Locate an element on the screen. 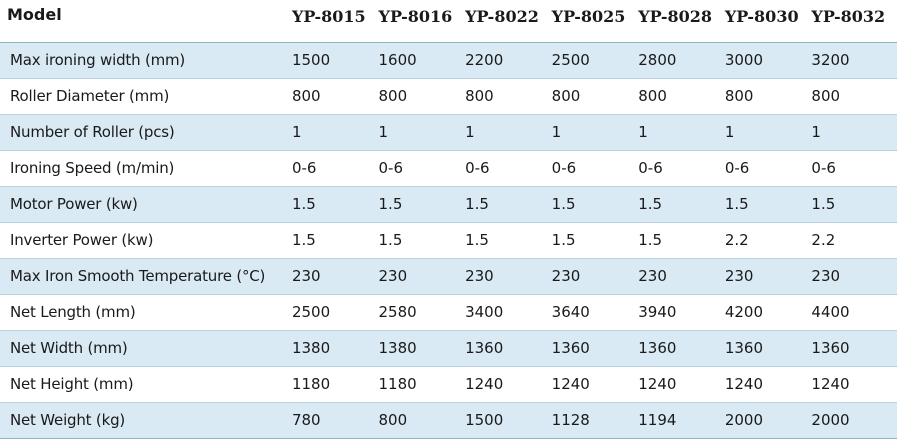  row-label: Net Length (mm) is located at coordinates (146, 312).